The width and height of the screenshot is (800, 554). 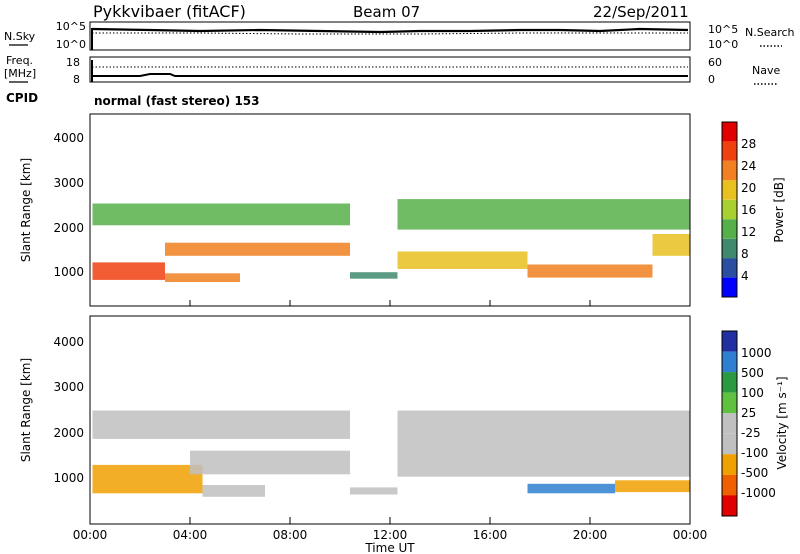 What do you see at coordinates (490, 535) in the screenshot?
I see `xtick-16: 16:00` at bounding box center [490, 535].